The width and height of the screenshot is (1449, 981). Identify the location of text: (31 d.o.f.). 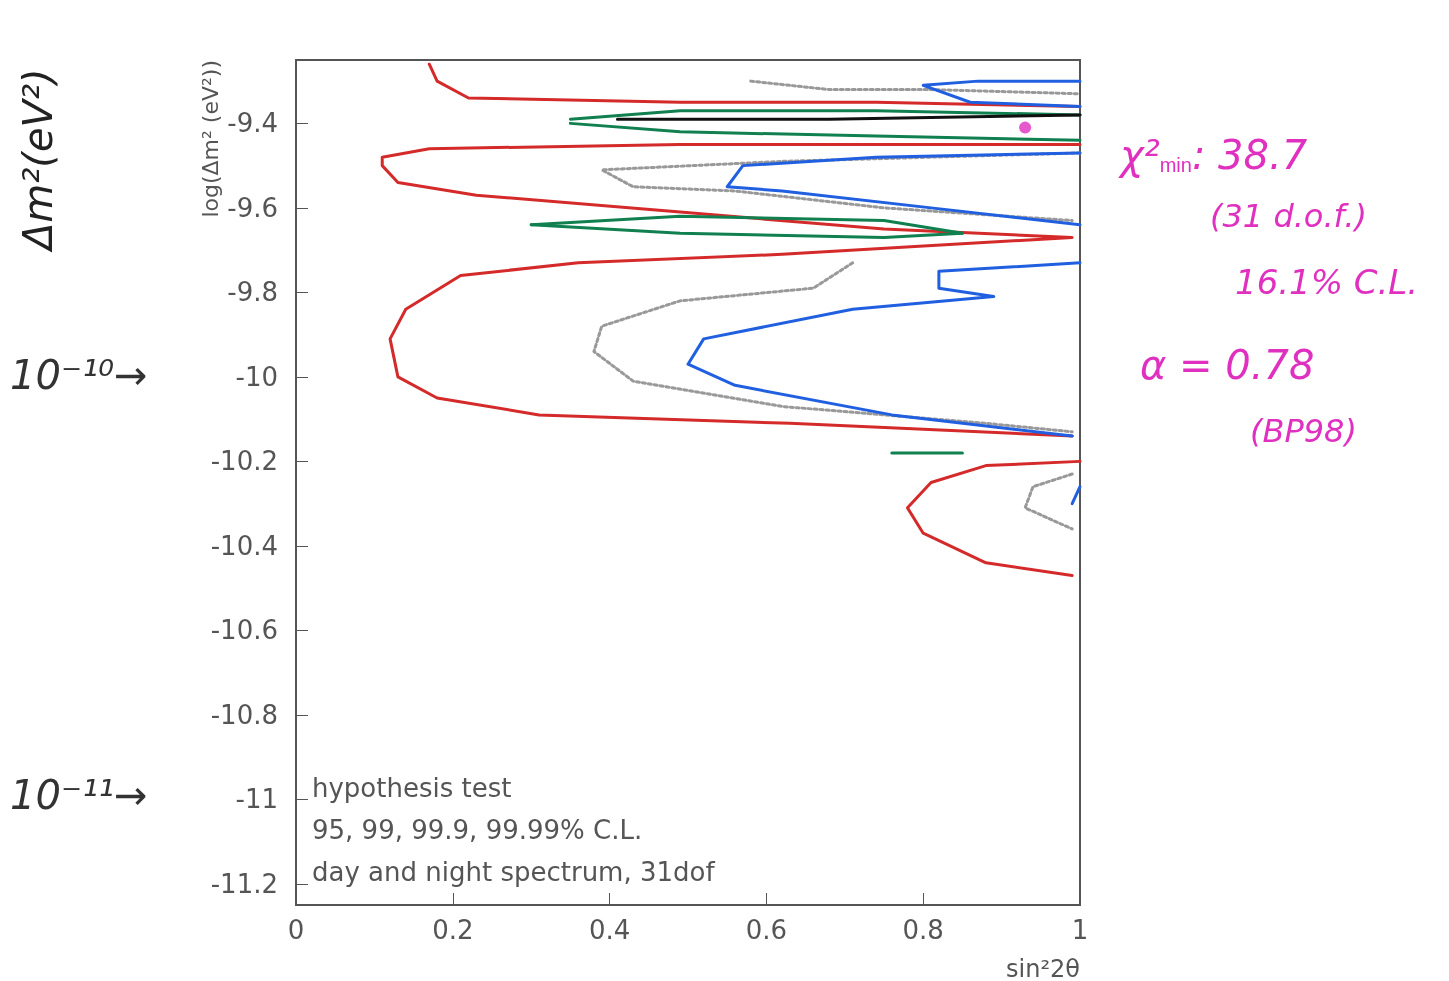
(1288, 216).